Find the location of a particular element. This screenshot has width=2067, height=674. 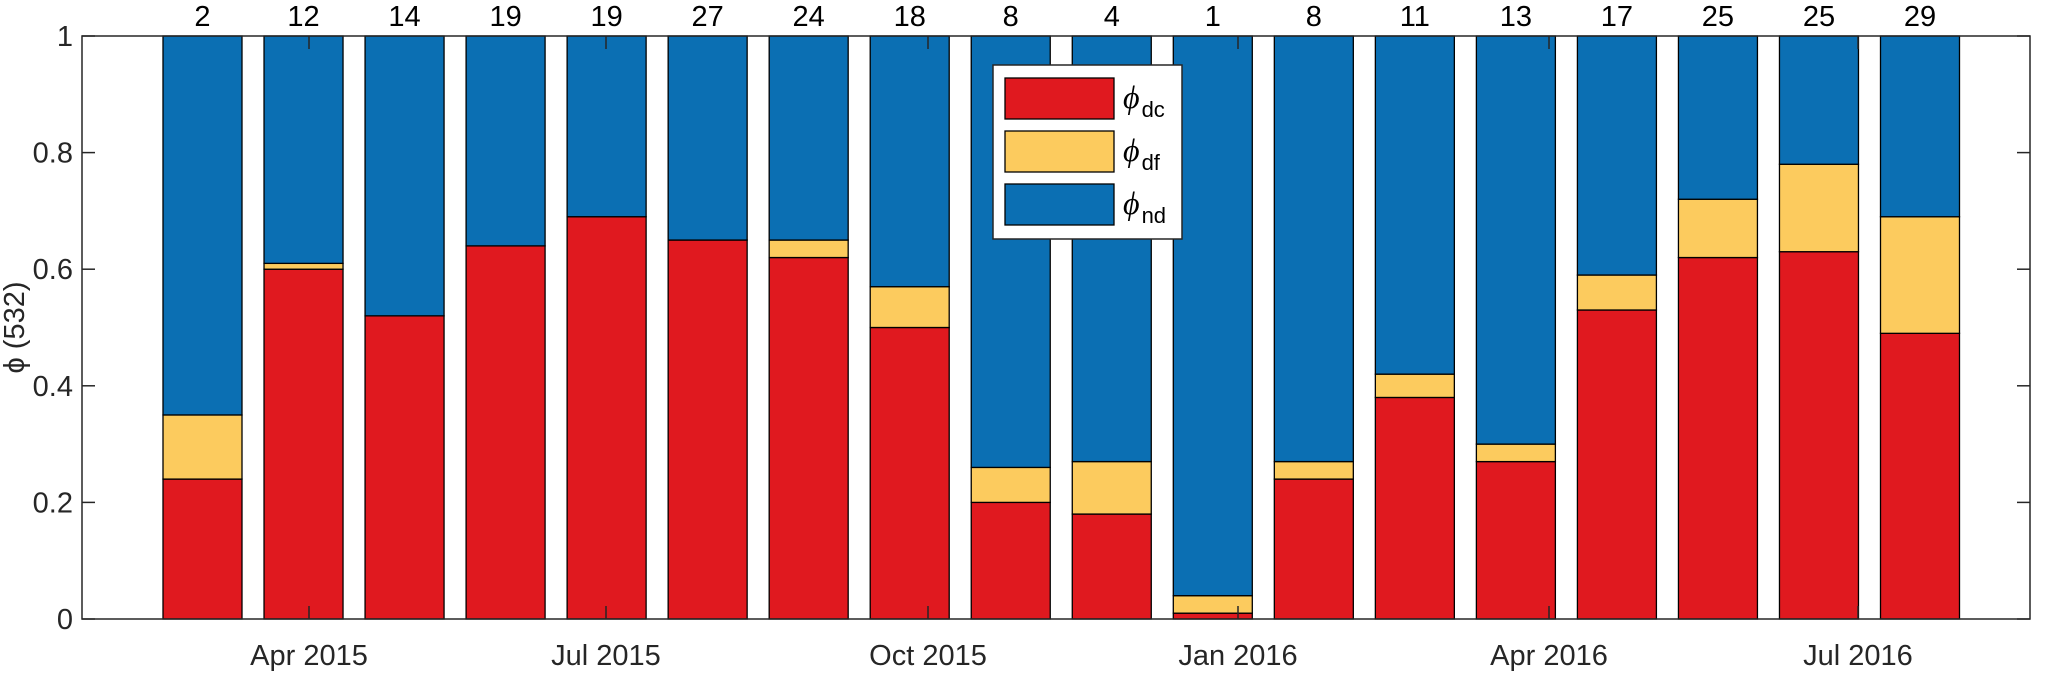

count-label: 2 is located at coordinates (202, 17).